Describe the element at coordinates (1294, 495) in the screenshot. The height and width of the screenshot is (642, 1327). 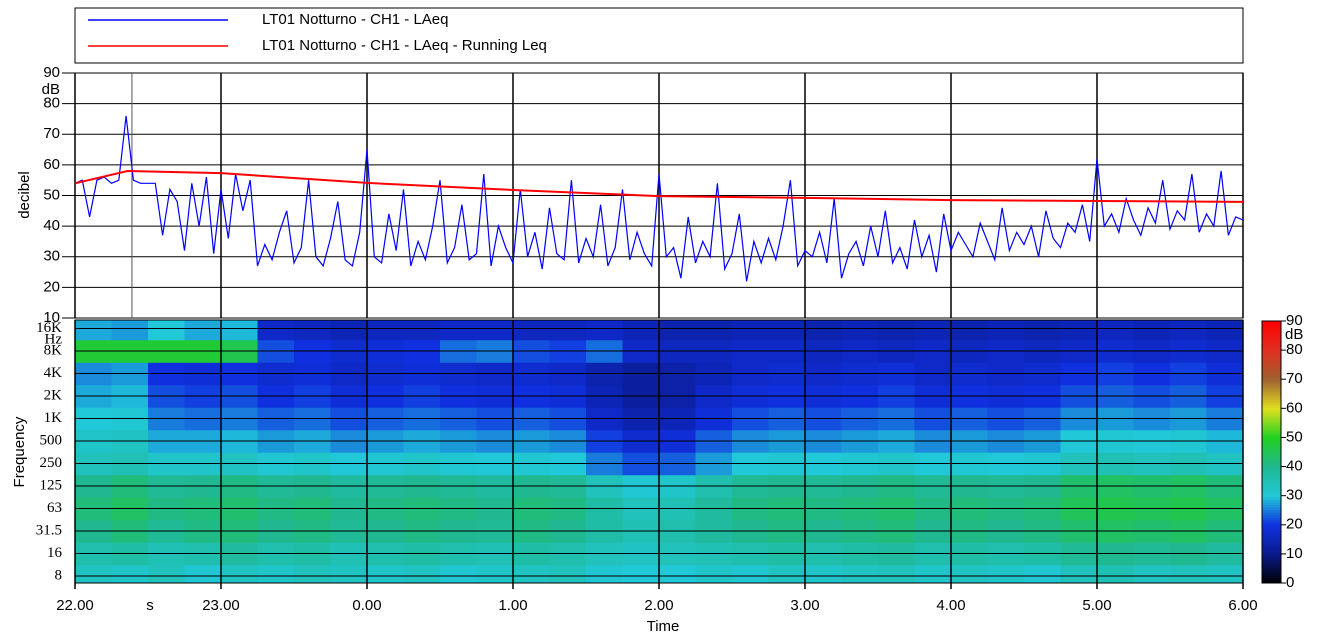
I see `colorbar-tick-label: 30` at that location.